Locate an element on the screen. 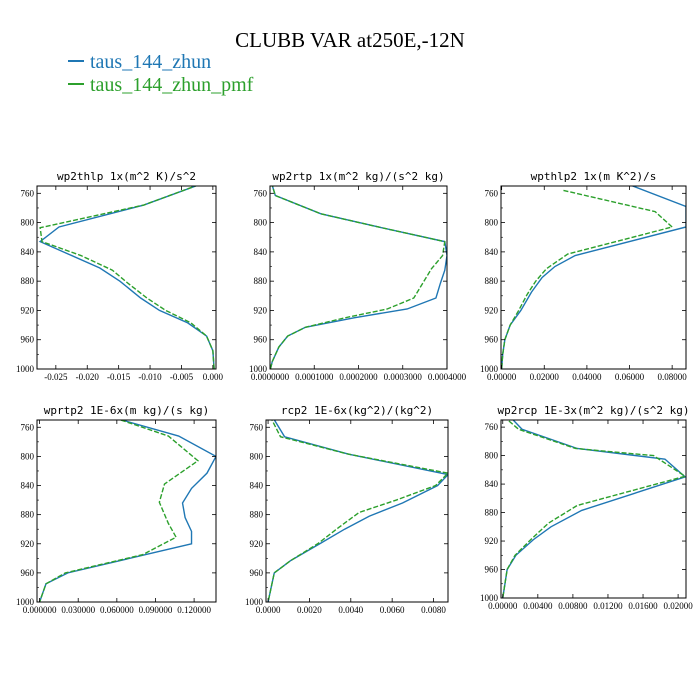 This screenshot has height=700, width=700. x-tick-label: 0.060000 is located at coordinates (117, 610).